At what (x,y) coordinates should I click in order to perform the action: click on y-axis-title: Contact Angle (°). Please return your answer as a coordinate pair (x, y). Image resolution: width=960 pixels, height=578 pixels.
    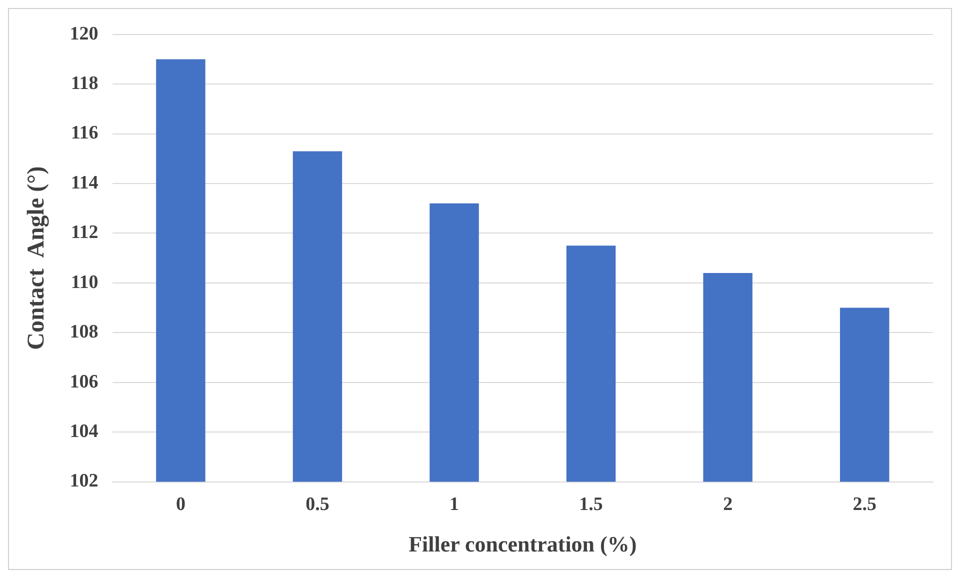
    Looking at the image, I should click on (37, 258).